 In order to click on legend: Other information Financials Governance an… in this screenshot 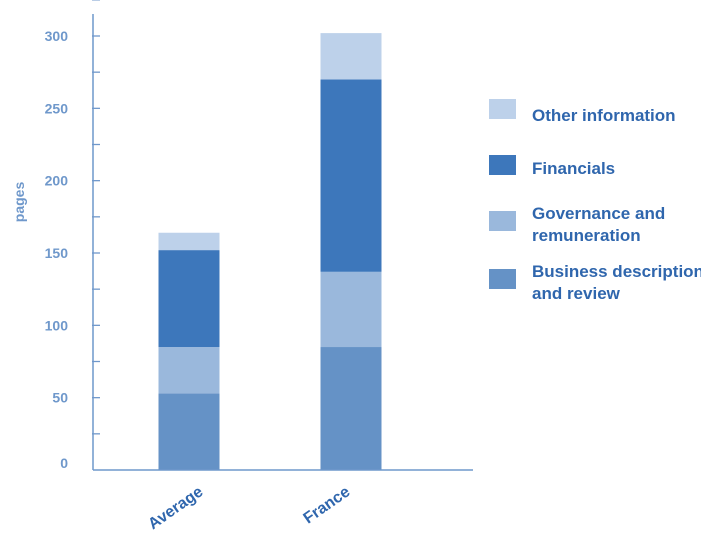, I will do `click(595, 201)`.